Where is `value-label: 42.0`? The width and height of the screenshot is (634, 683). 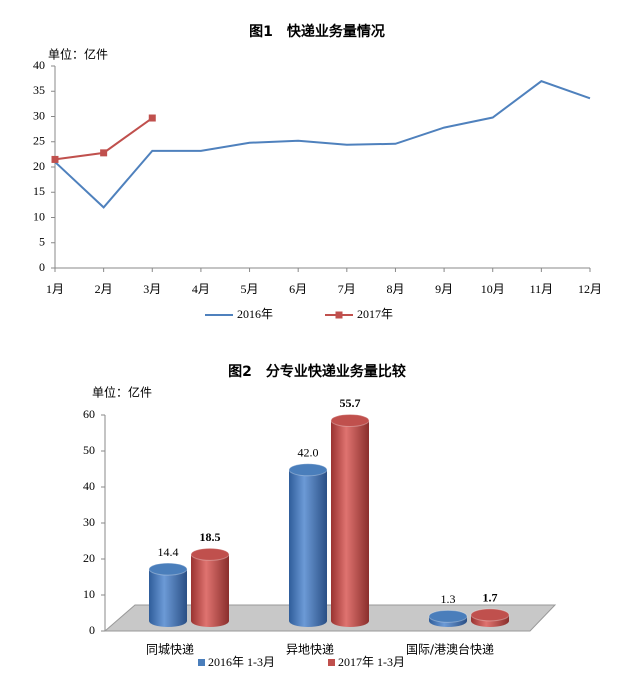 value-label: 42.0 is located at coordinates (308, 453).